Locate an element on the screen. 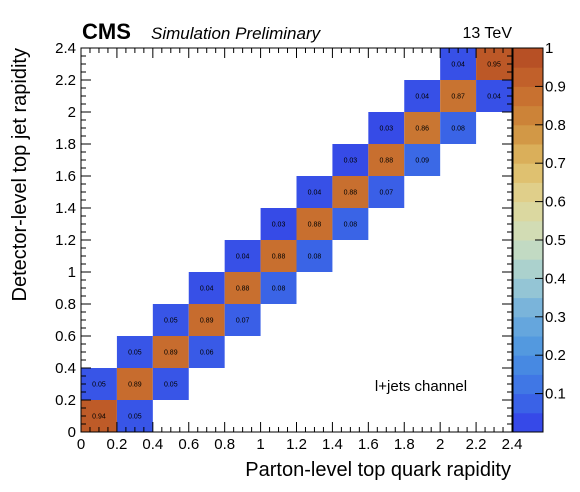 This screenshot has height=492, width=580. x-tick-label: 2.2 is located at coordinates (476, 444).